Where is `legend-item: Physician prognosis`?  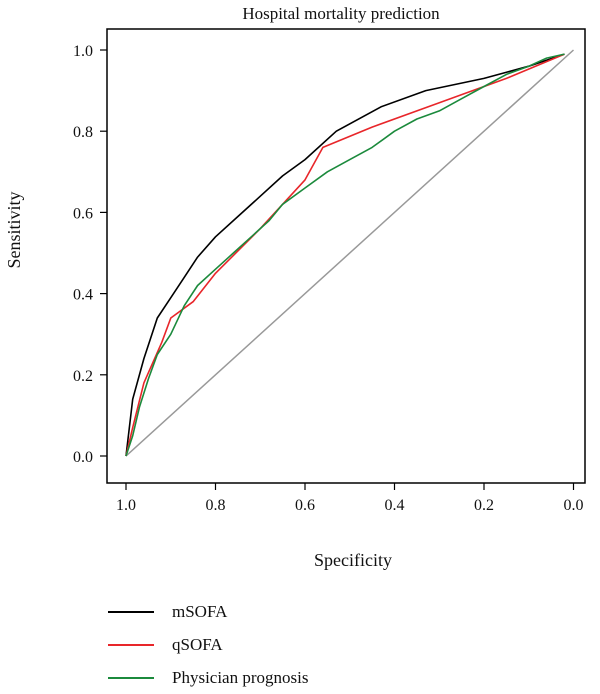
legend-item: Physician prognosis is located at coordinates (318, 677).